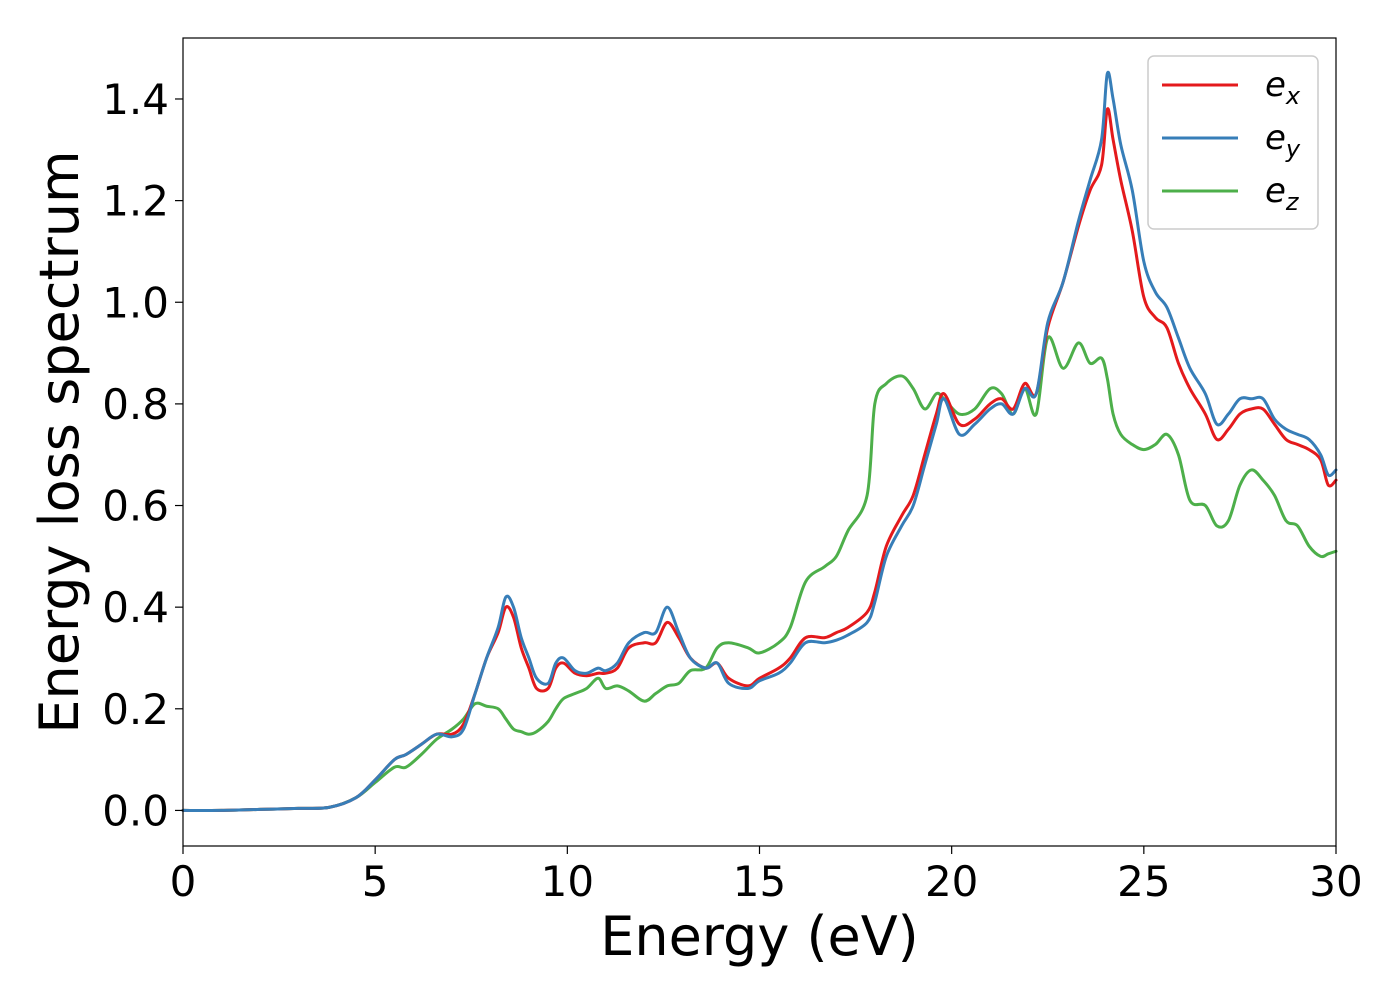  Describe the element at coordinates (142, 455) in the screenshot. I see `y-axis: 0.0 0.2 0.4 0.6 0.8 1.0 1.2 1.4` at that location.